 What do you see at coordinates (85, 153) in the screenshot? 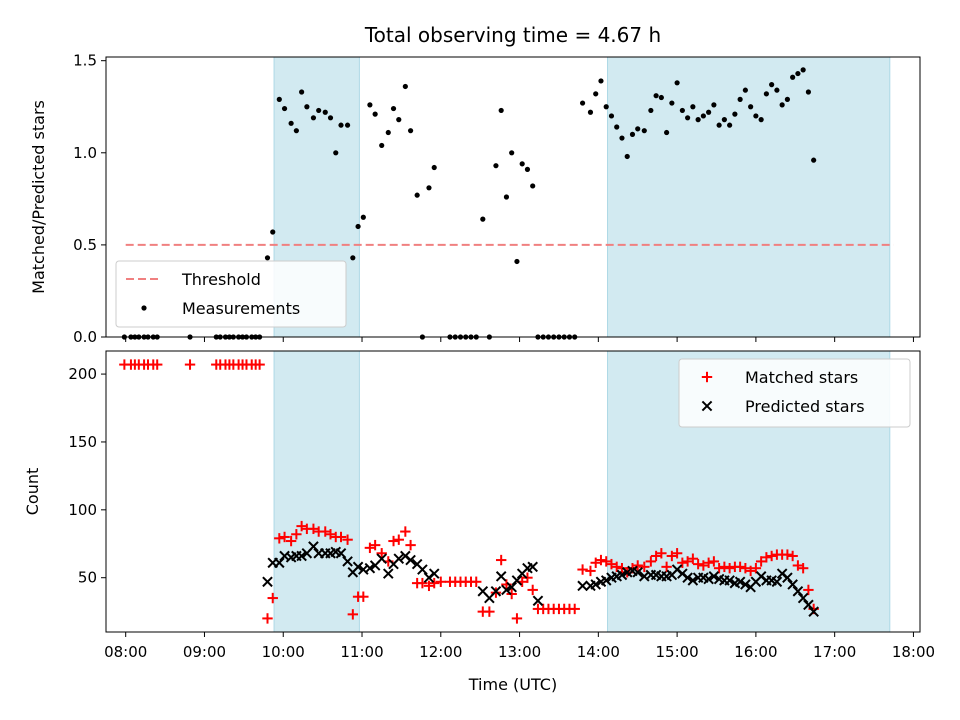
I see `y-tick-label: 1.0` at bounding box center [85, 153].